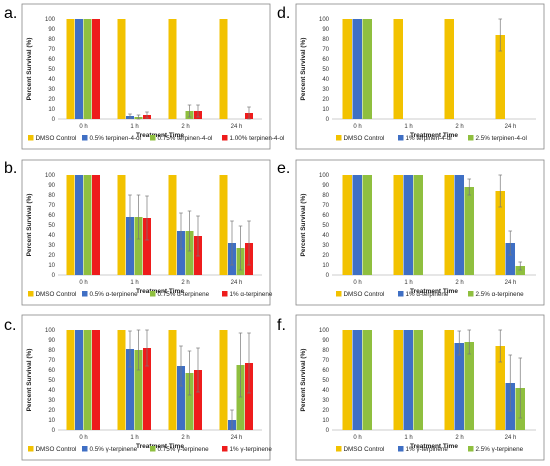 The width and height of the screenshot is (550, 466). I want to click on y-tick-label: 30, so click(325, 401).